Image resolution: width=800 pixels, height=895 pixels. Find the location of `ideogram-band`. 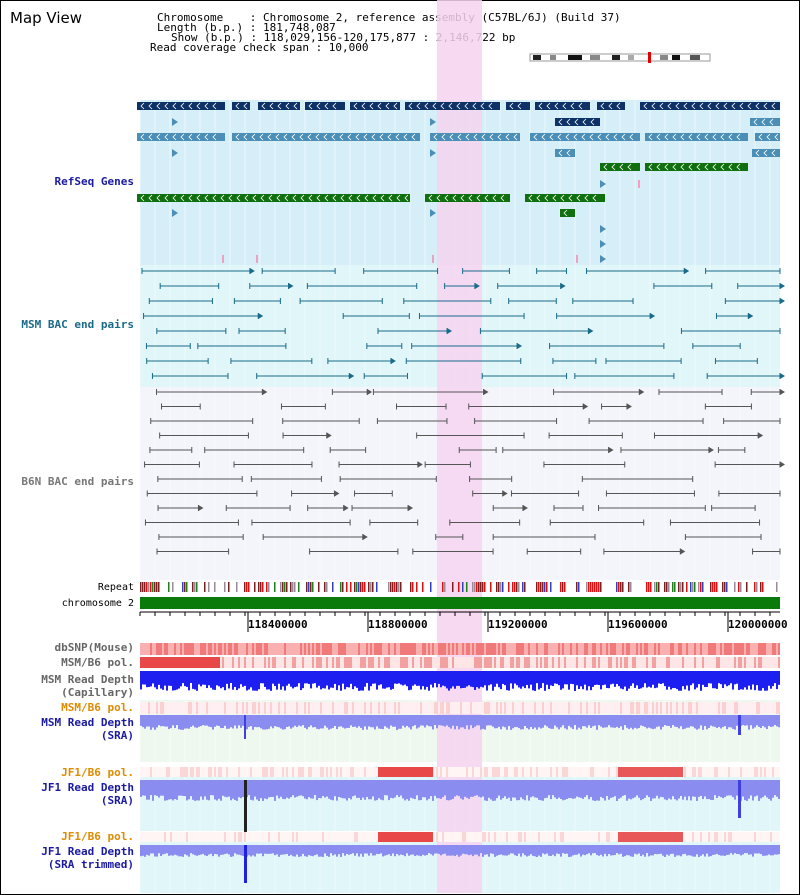

ideogram-band is located at coordinates (676, 57).